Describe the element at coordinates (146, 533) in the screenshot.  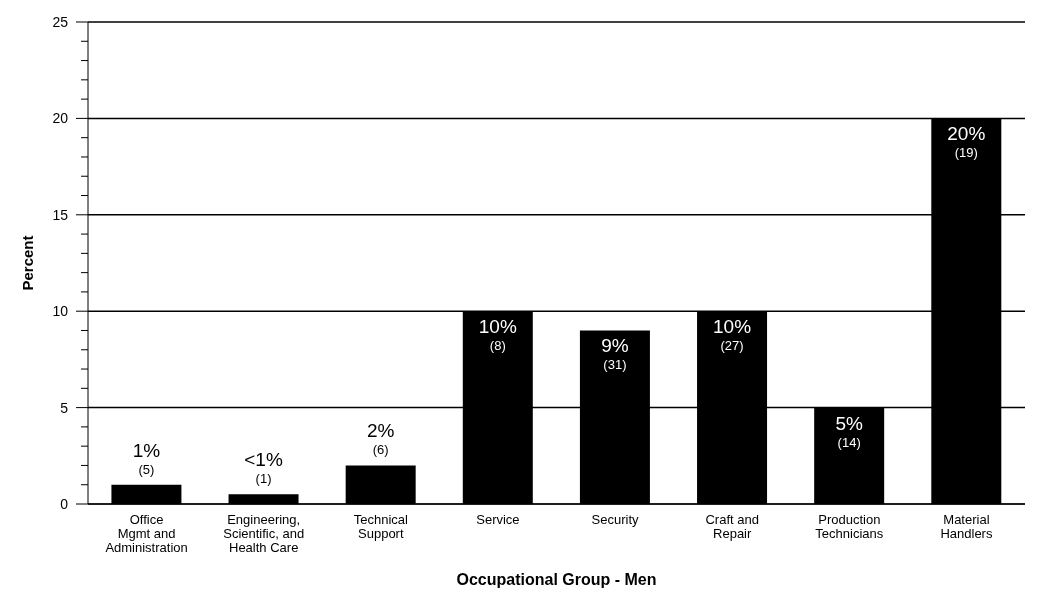
I see `x-tick-label: Office Mgmt and Administration` at that location.